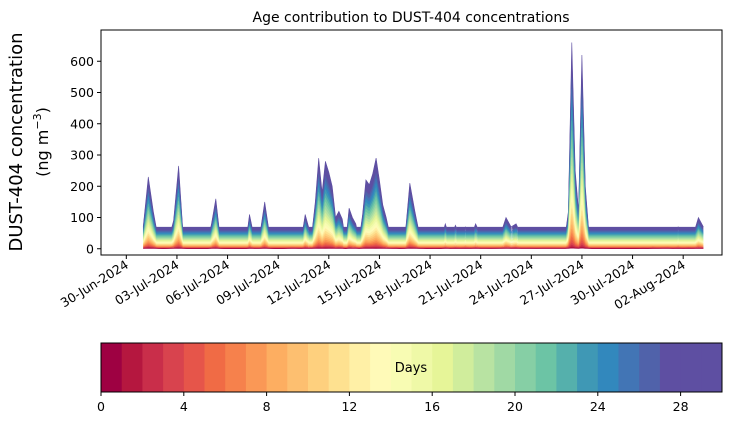 This screenshot has width=730, height=425. What do you see at coordinates (423, 248) in the screenshot?
I see `age-band-area` at bounding box center [423, 248].